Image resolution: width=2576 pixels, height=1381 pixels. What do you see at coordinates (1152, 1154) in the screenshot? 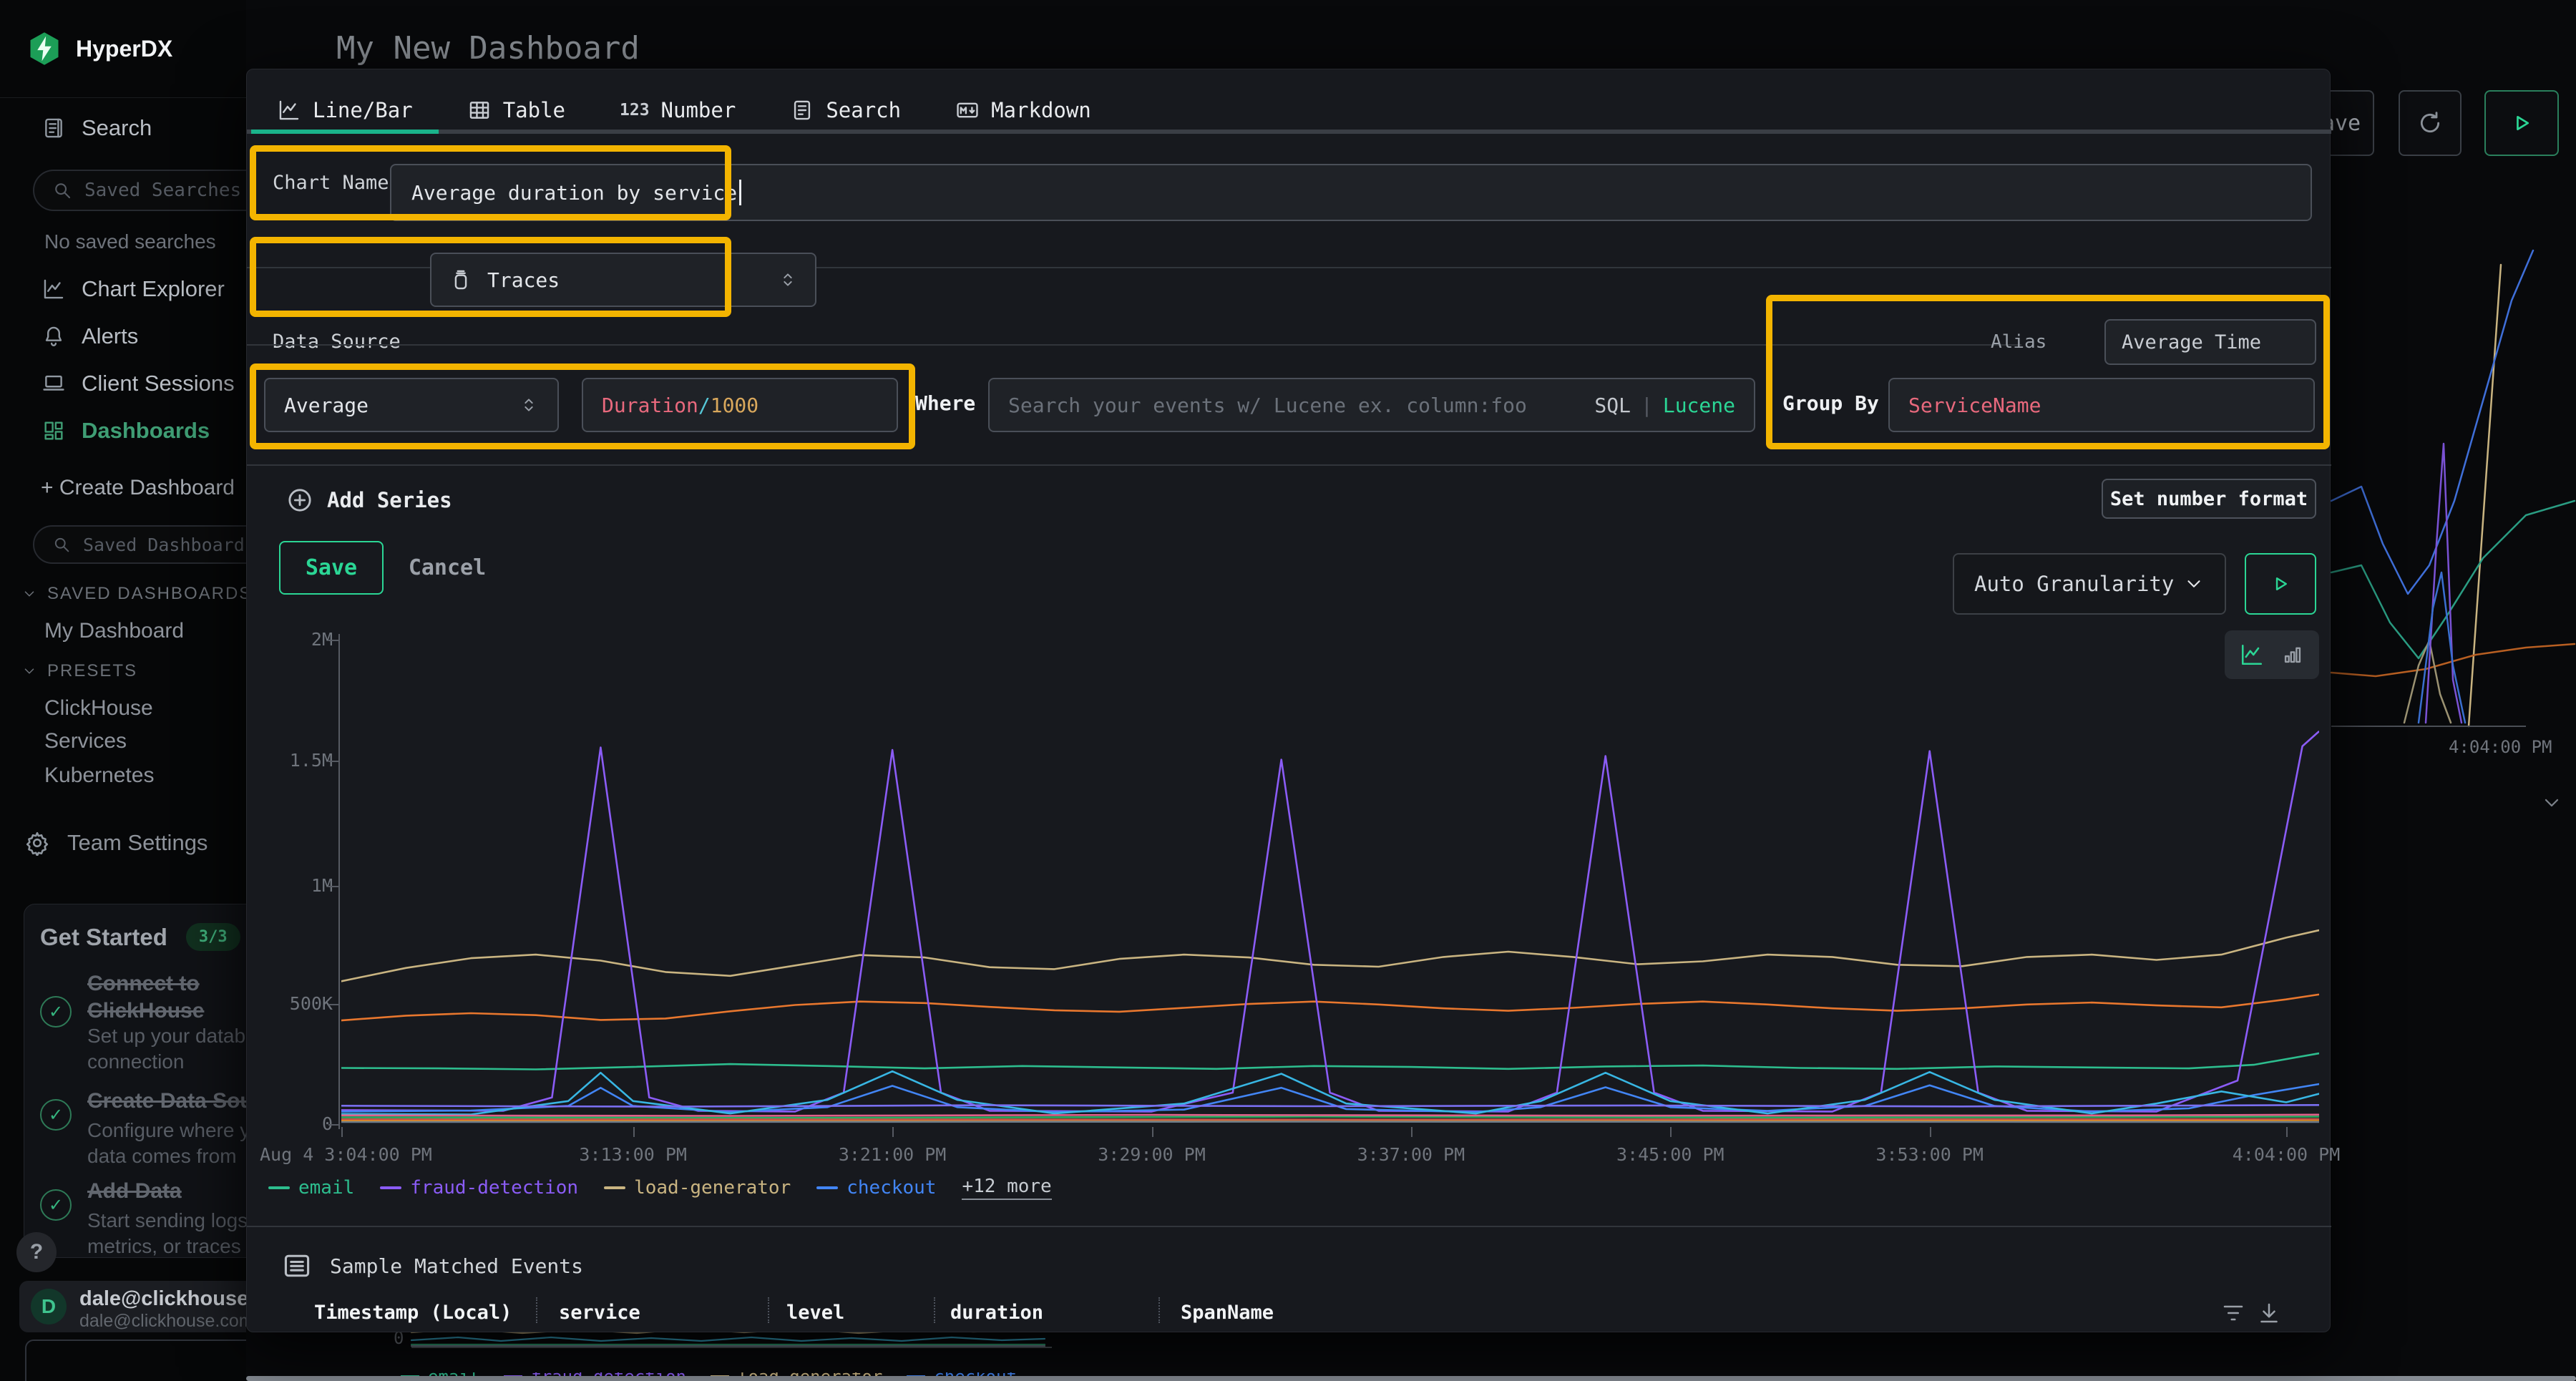
I see `x-axis-tick-label: 3:29:00 PM` at bounding box center [1152, 1154].